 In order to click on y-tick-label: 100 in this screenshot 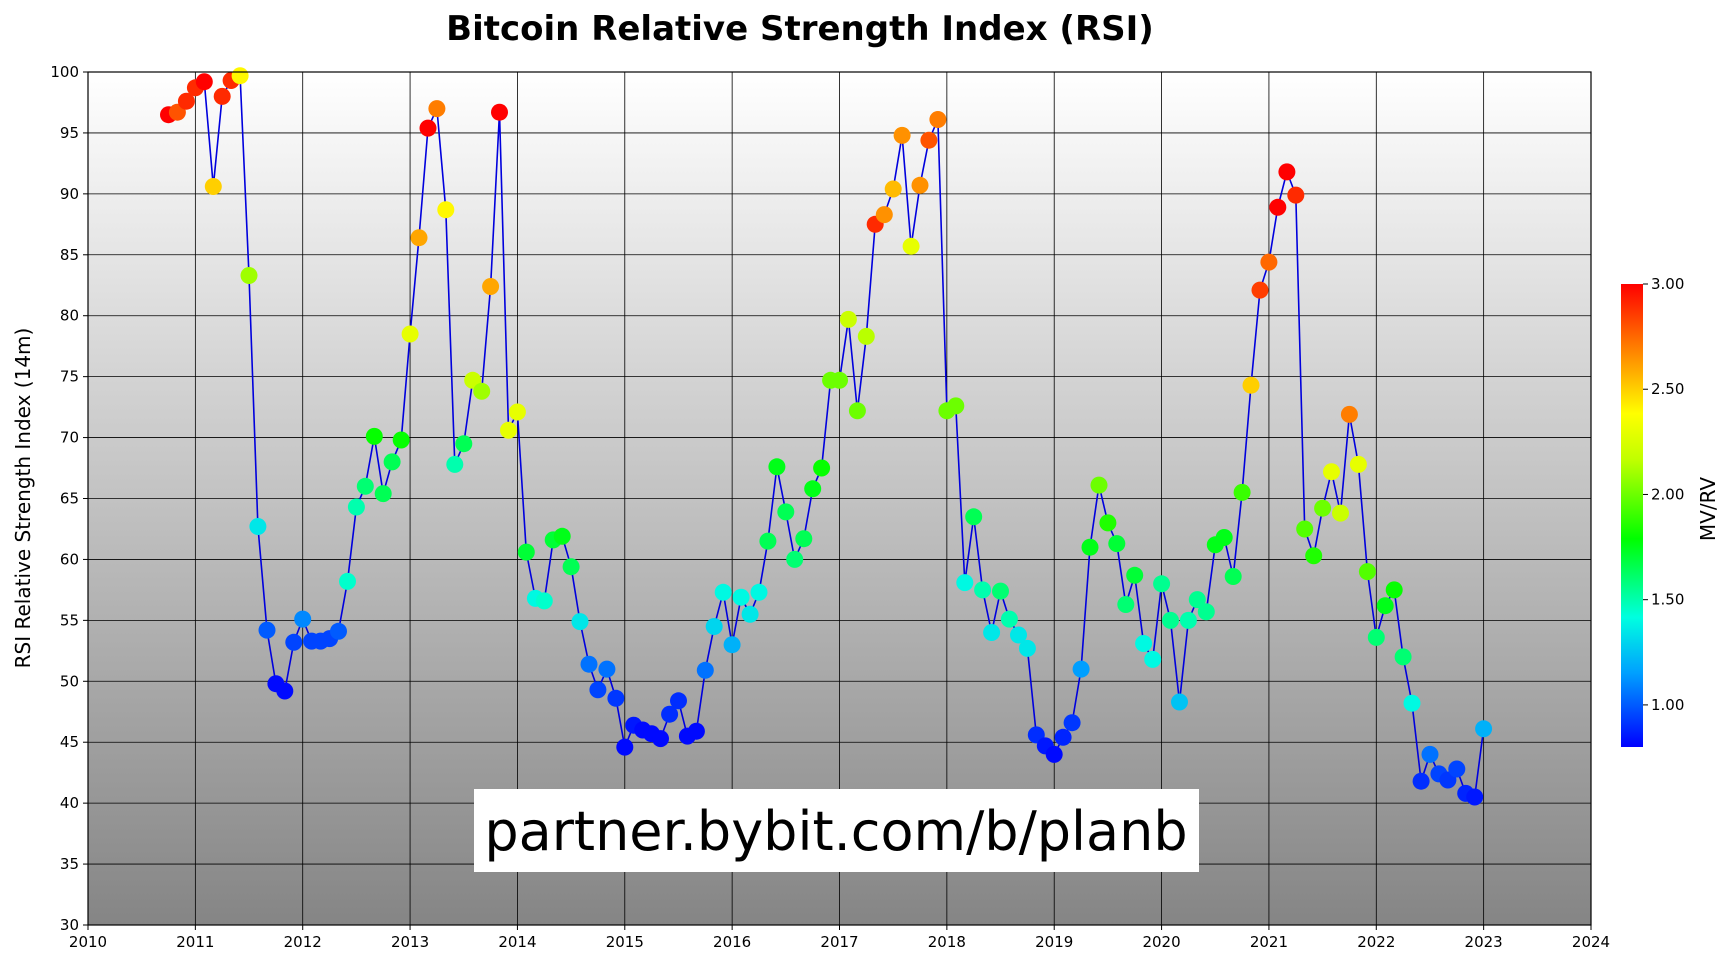, I will do `click(64, 72)`.